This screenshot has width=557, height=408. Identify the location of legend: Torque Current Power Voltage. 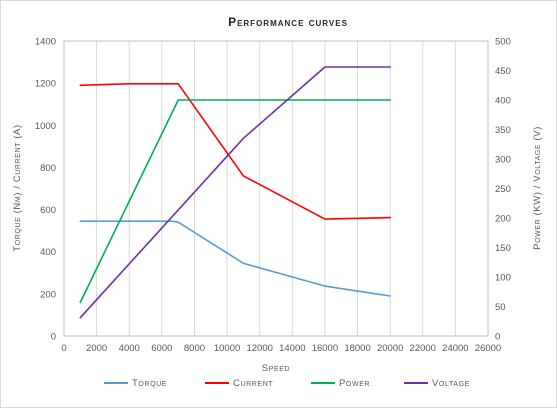
(287, 383).